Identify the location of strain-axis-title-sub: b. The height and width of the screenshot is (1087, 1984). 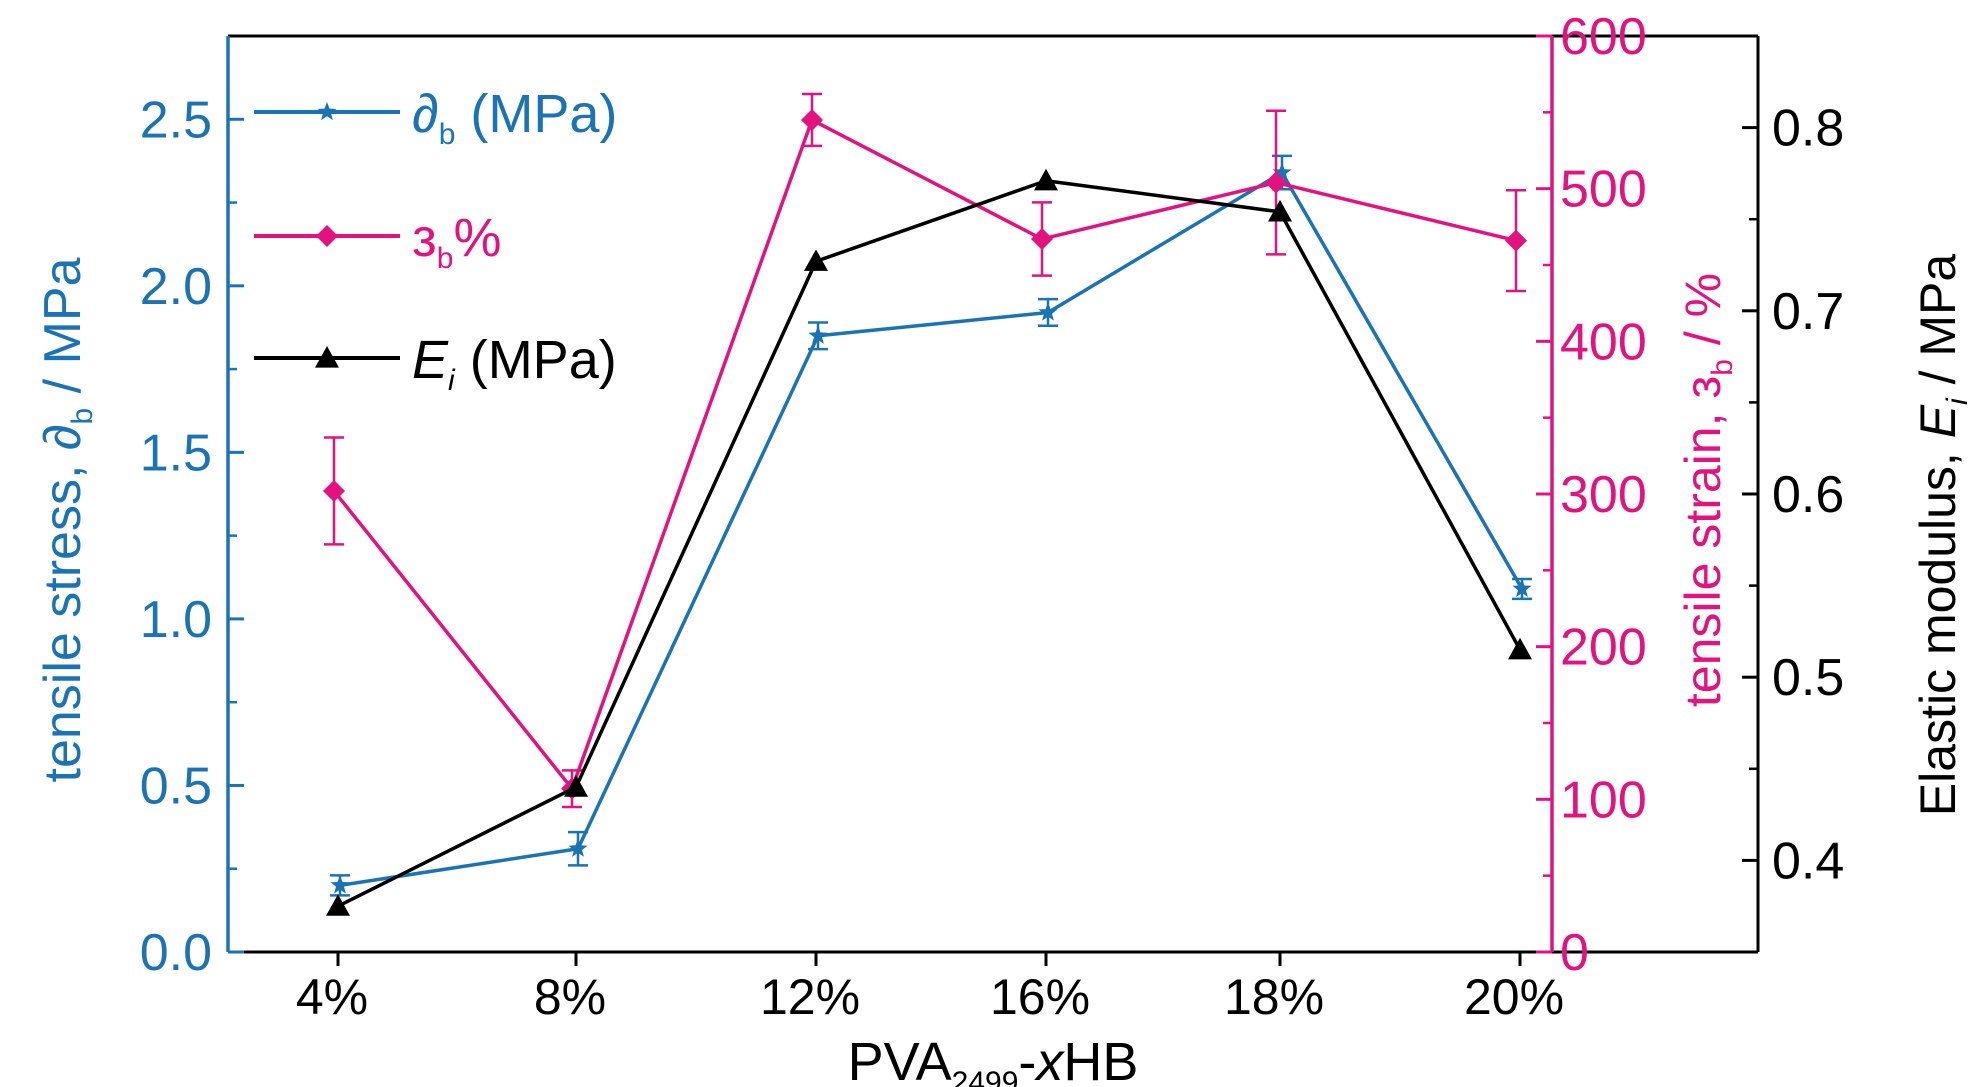
(1722, 367).